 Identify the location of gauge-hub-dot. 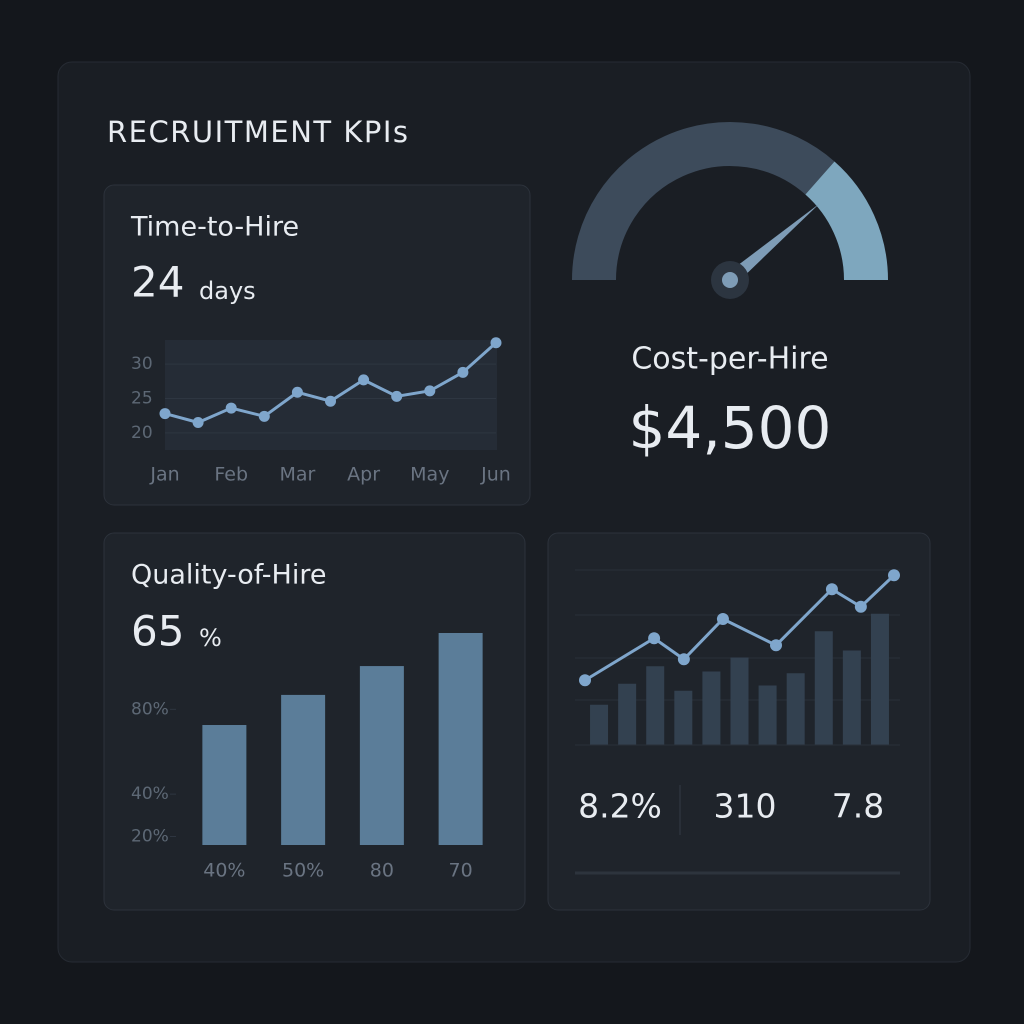
(730, 280).